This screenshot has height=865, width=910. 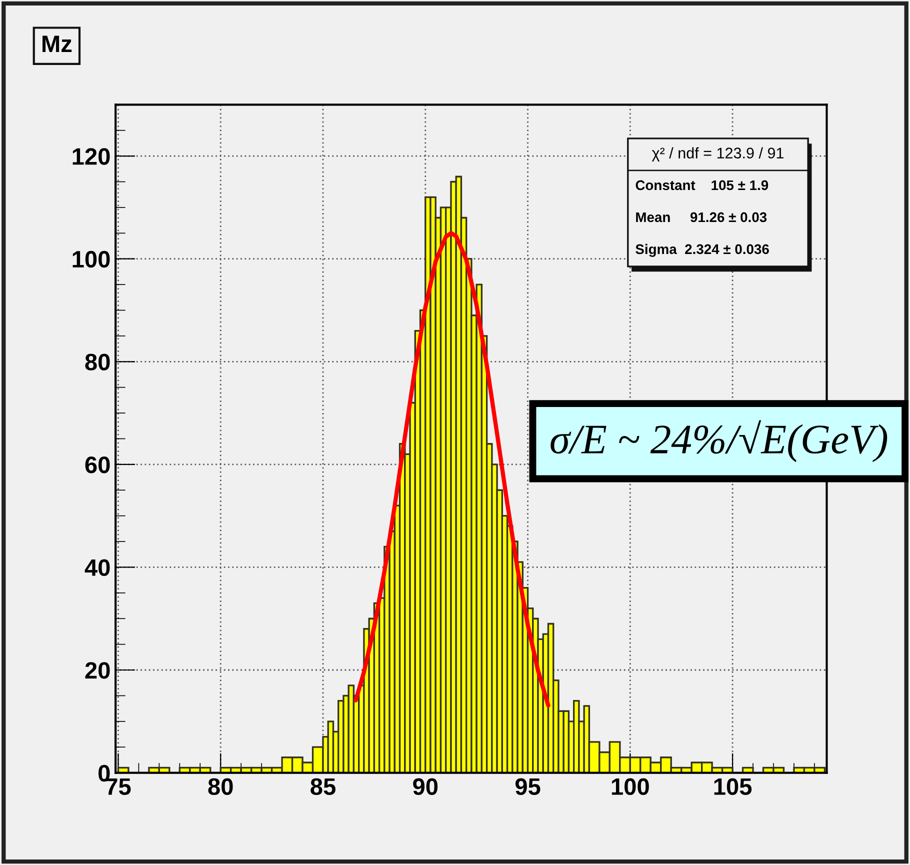 I want to click on annotation: χ² / ndf = 123.9 / 91, so click(x=718, y=154).